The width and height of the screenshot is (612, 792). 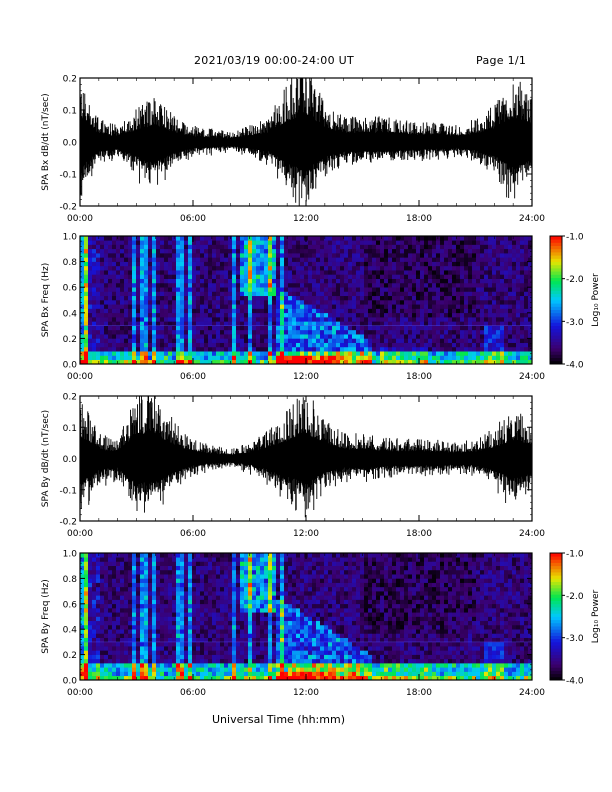 I want to click on colorbar-swatch, so click(x=556, y=334).